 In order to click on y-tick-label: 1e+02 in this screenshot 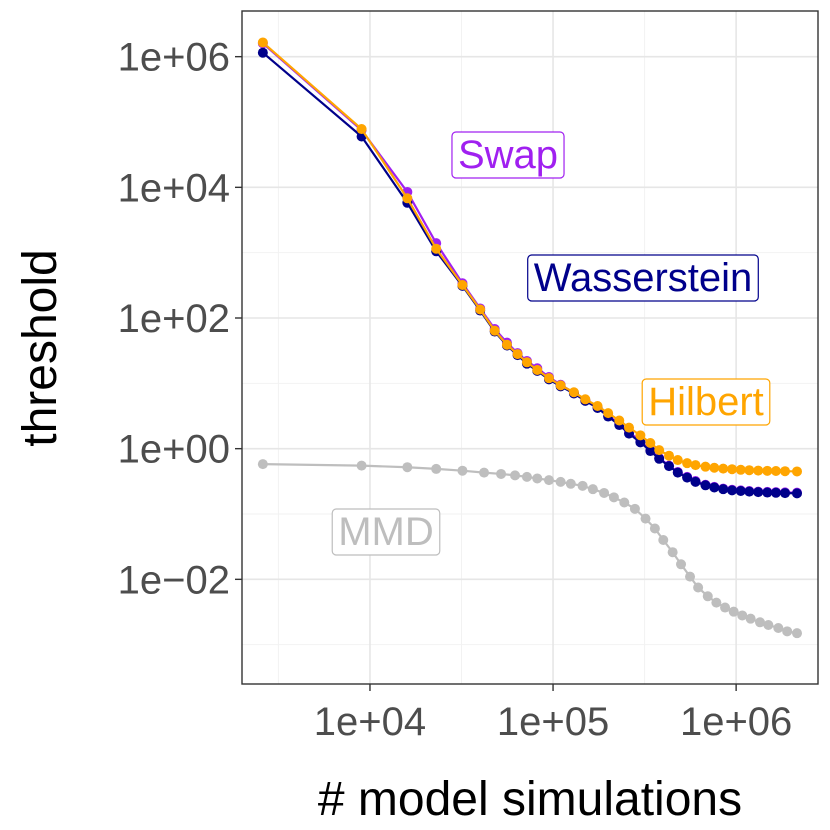, I will do `click(174, 319)`.